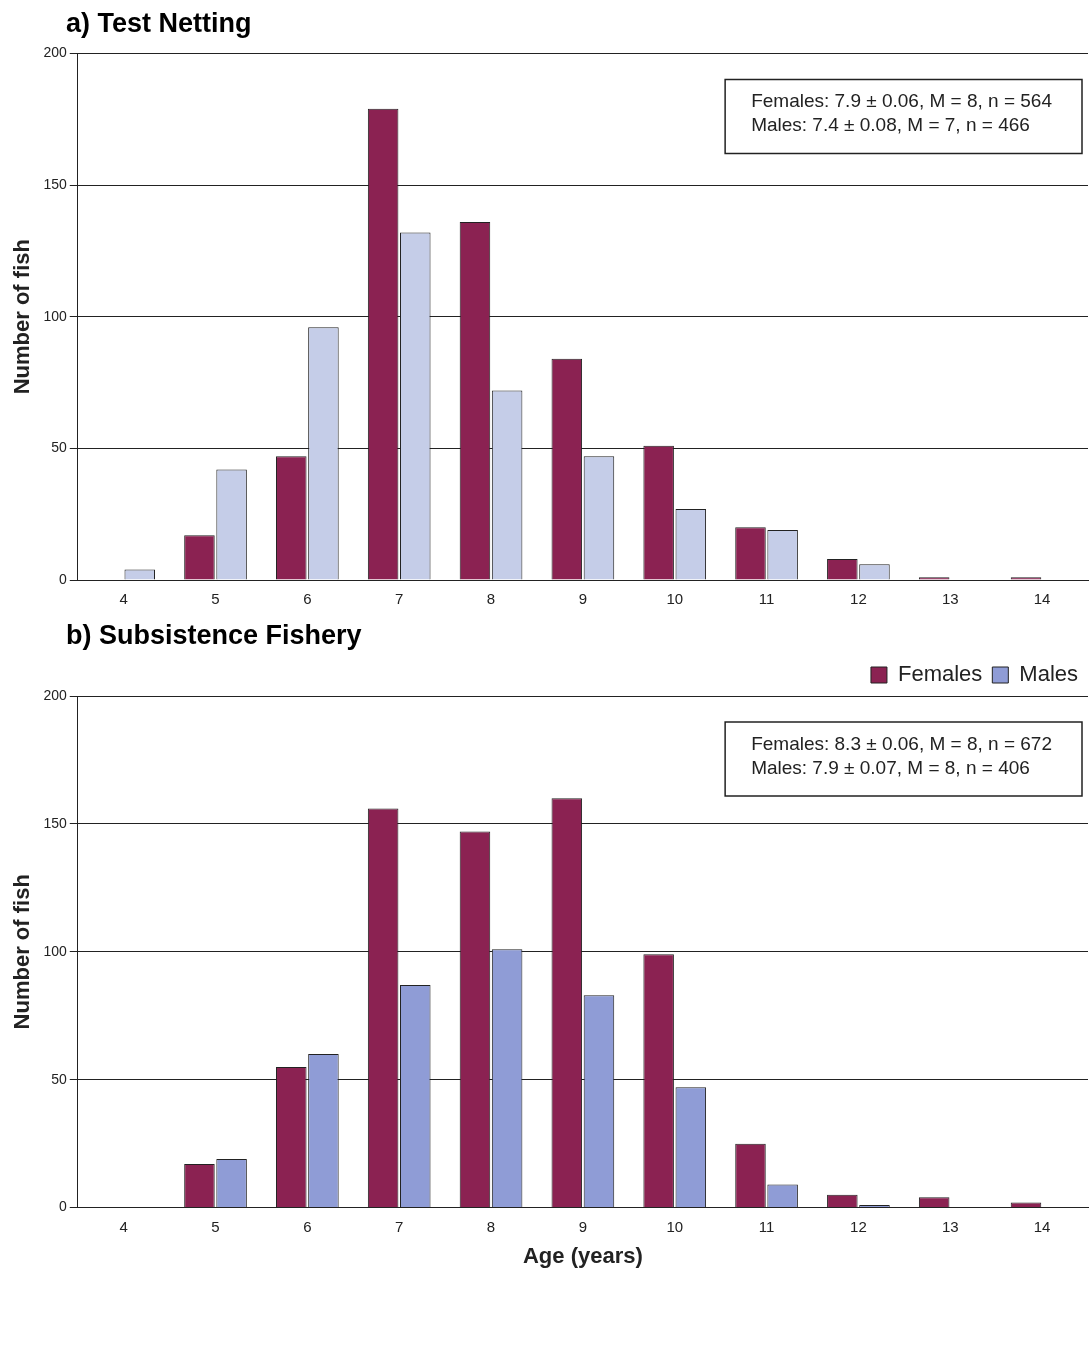  What do you see at coordinates (940, 674) in the screenshot?
I see `legend-label: Females` at bounding box center [940, 674].